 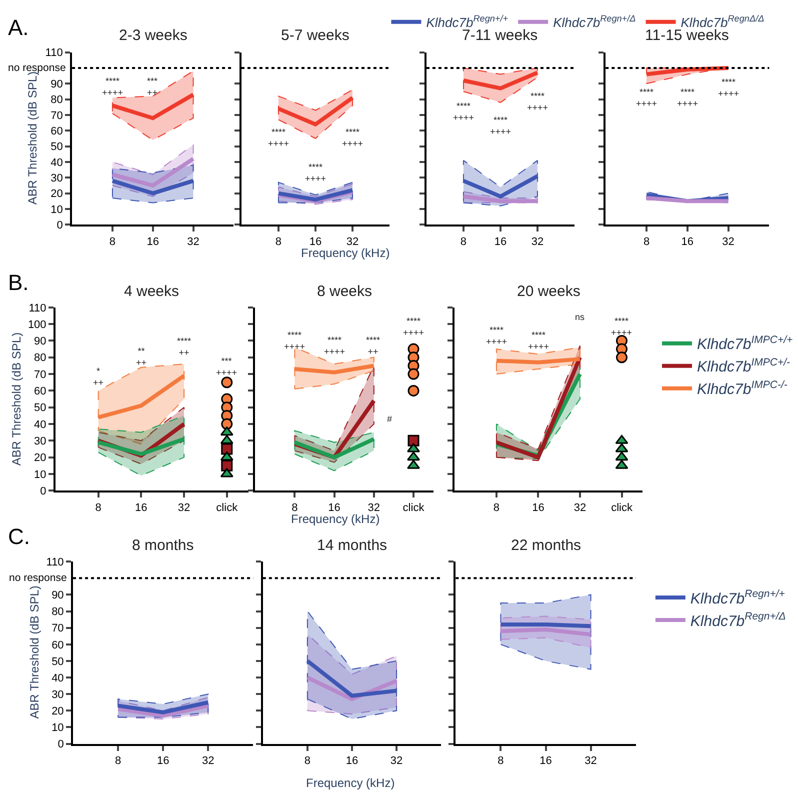 I want to click on annotation: ** ++, so click(x=141, y=357).